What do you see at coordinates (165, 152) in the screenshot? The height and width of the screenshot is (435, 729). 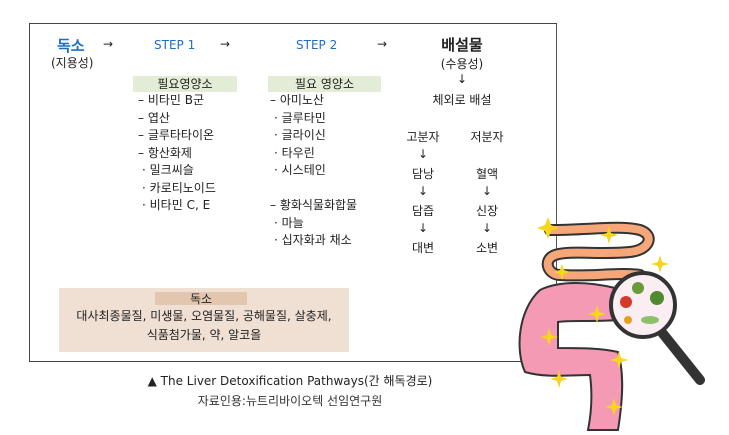 I see `list-item: – 항산화제` at bounding box center [165, 152].